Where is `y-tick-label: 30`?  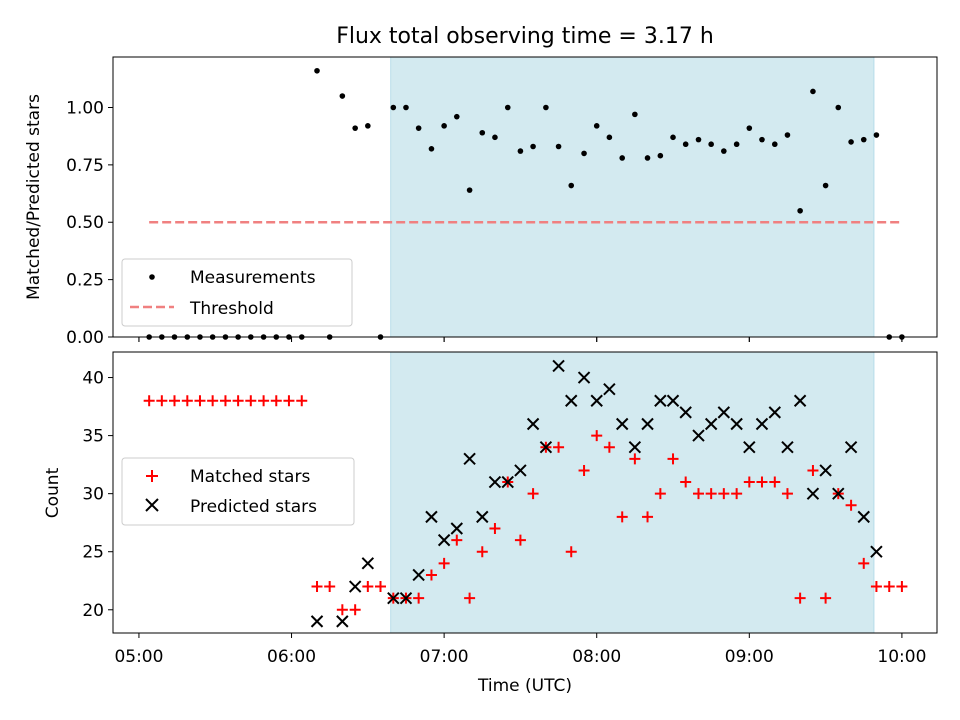 y-tick-label: 30 is located at coordinates (93, 495).